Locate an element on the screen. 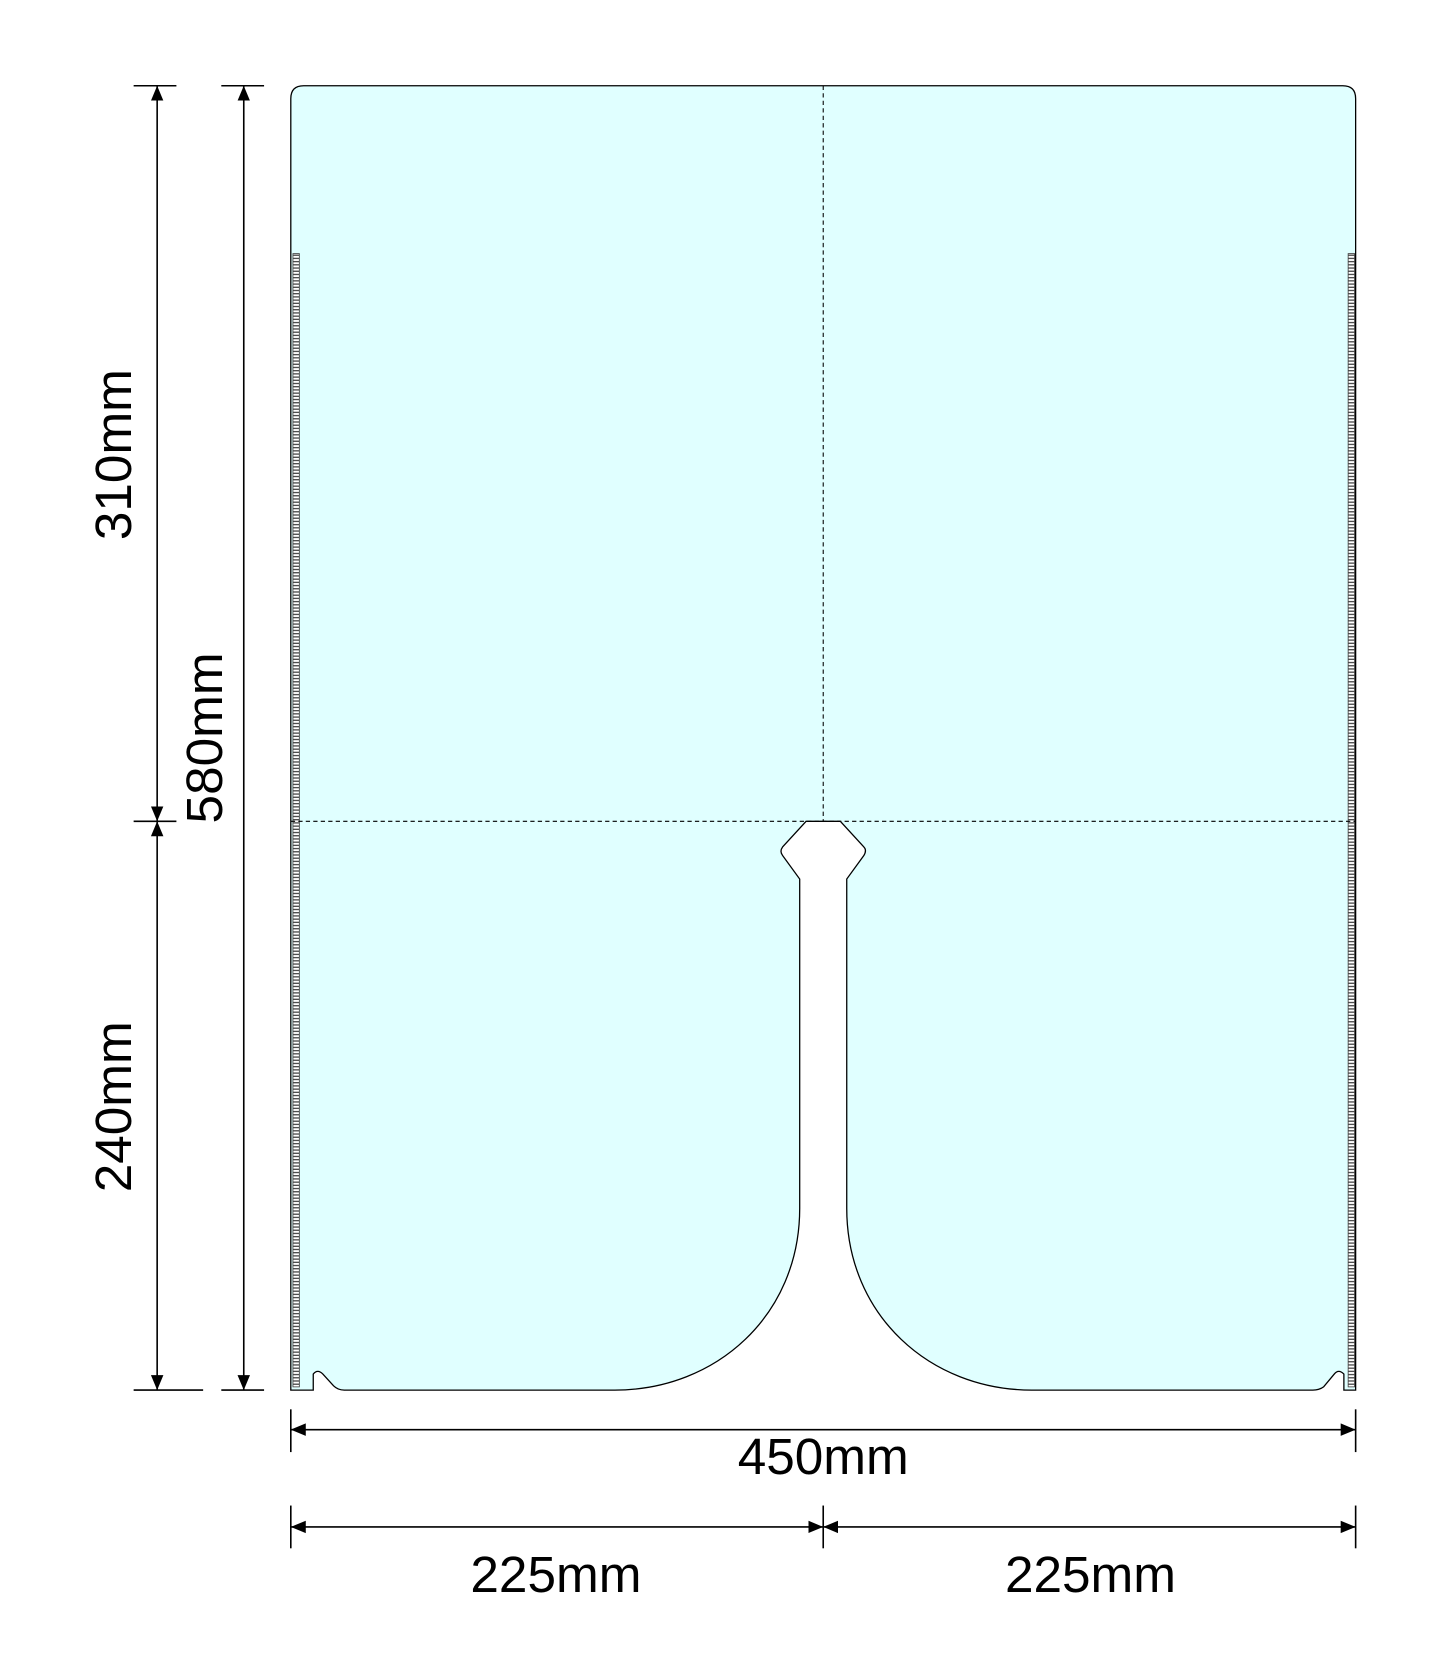 This screenshot has height=1664, width=1454. dimension-label: 450mm is located at coordinates (823, 1456).